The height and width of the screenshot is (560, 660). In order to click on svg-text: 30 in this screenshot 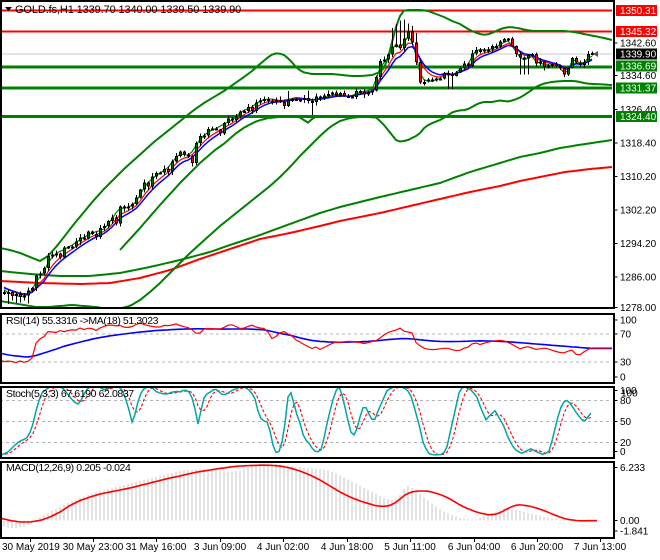, I will do `click(626, 363)`.